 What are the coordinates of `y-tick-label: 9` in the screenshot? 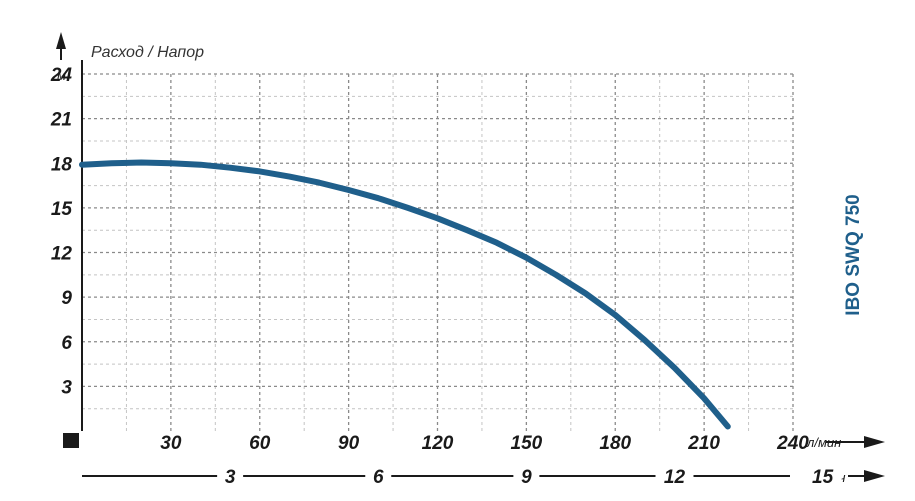 It's located at (66, 298).